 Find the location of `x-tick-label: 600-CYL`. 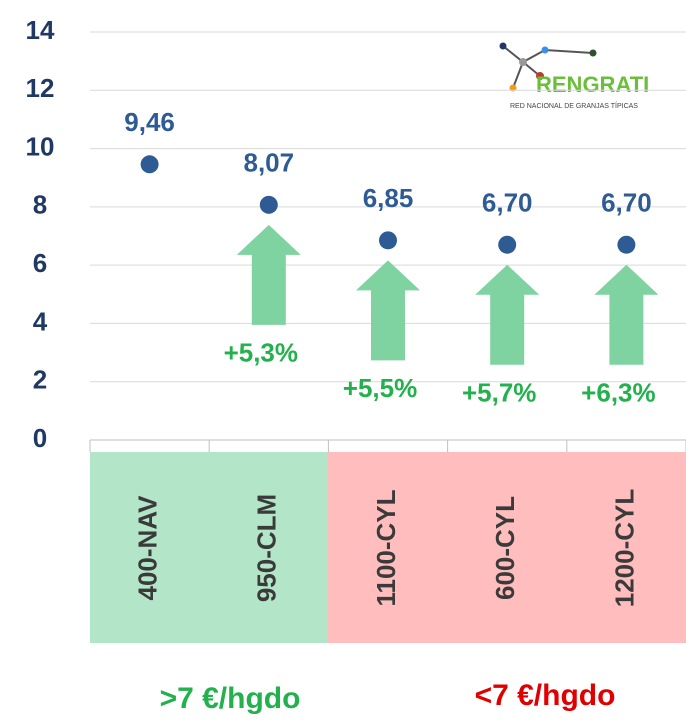

x-tick-label: 600-CYL is located at coordinates (505, 548).